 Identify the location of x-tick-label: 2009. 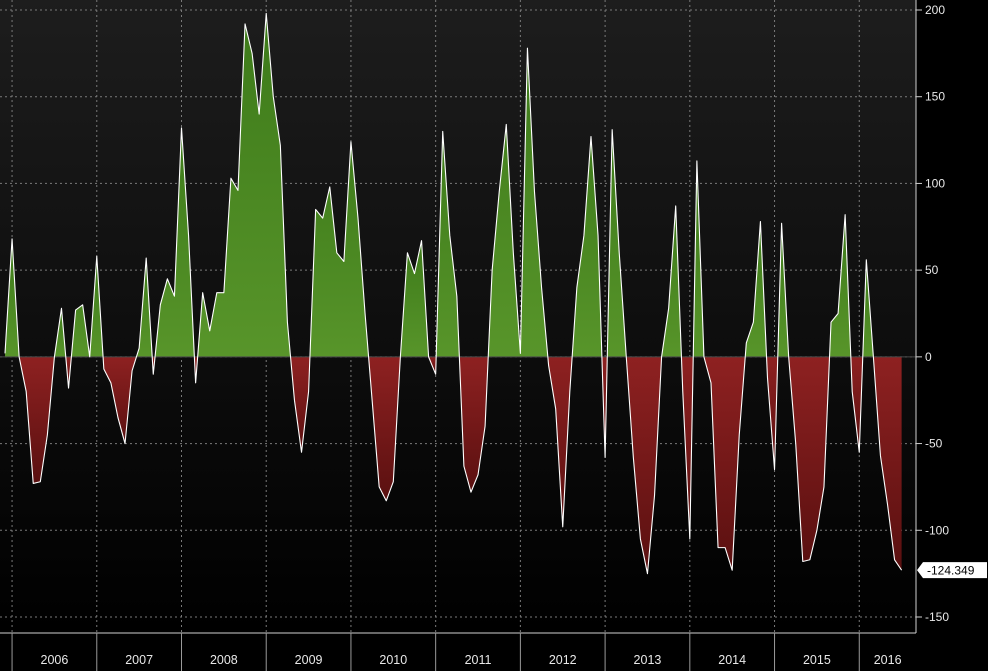
(309, 660).